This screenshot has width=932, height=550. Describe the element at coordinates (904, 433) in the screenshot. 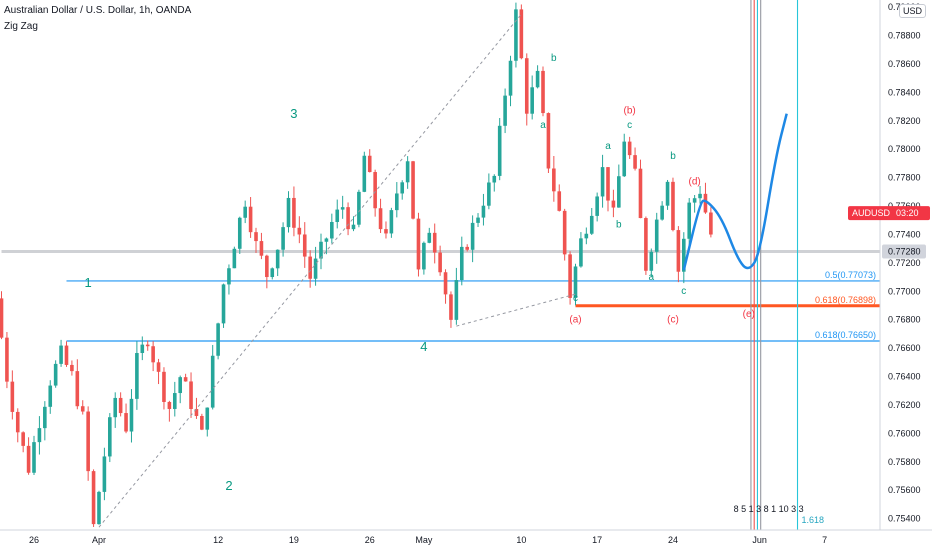

I see `y-tick-label: 0.76000` at that location.